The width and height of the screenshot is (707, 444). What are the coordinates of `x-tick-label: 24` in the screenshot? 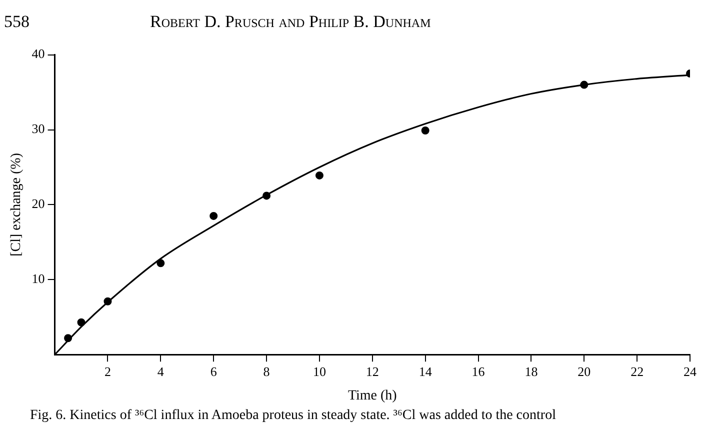 It's located at (690, 371).